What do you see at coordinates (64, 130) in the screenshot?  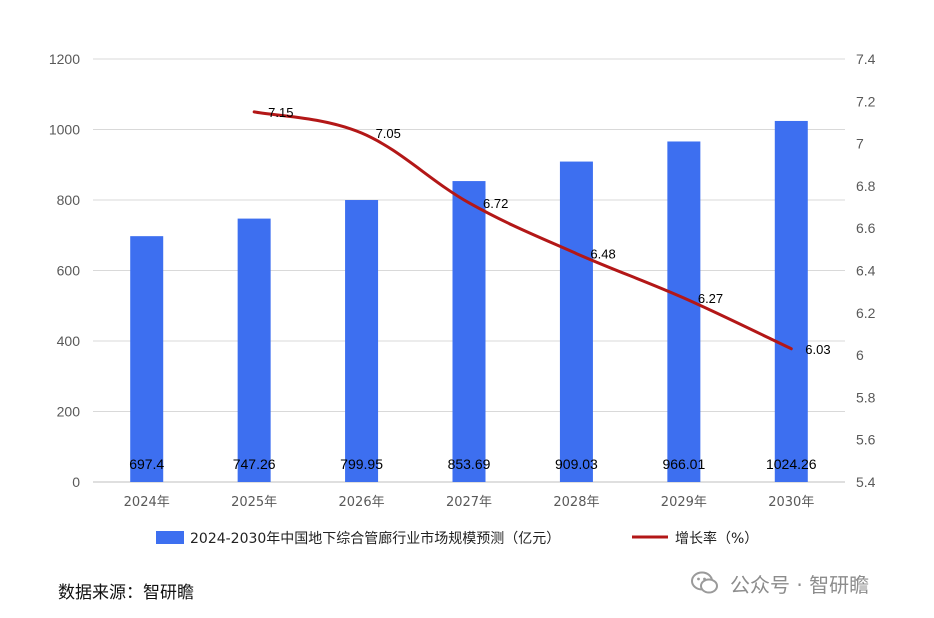 I see `y-left-tick-label: 1000` at bounding box center [64, 130].